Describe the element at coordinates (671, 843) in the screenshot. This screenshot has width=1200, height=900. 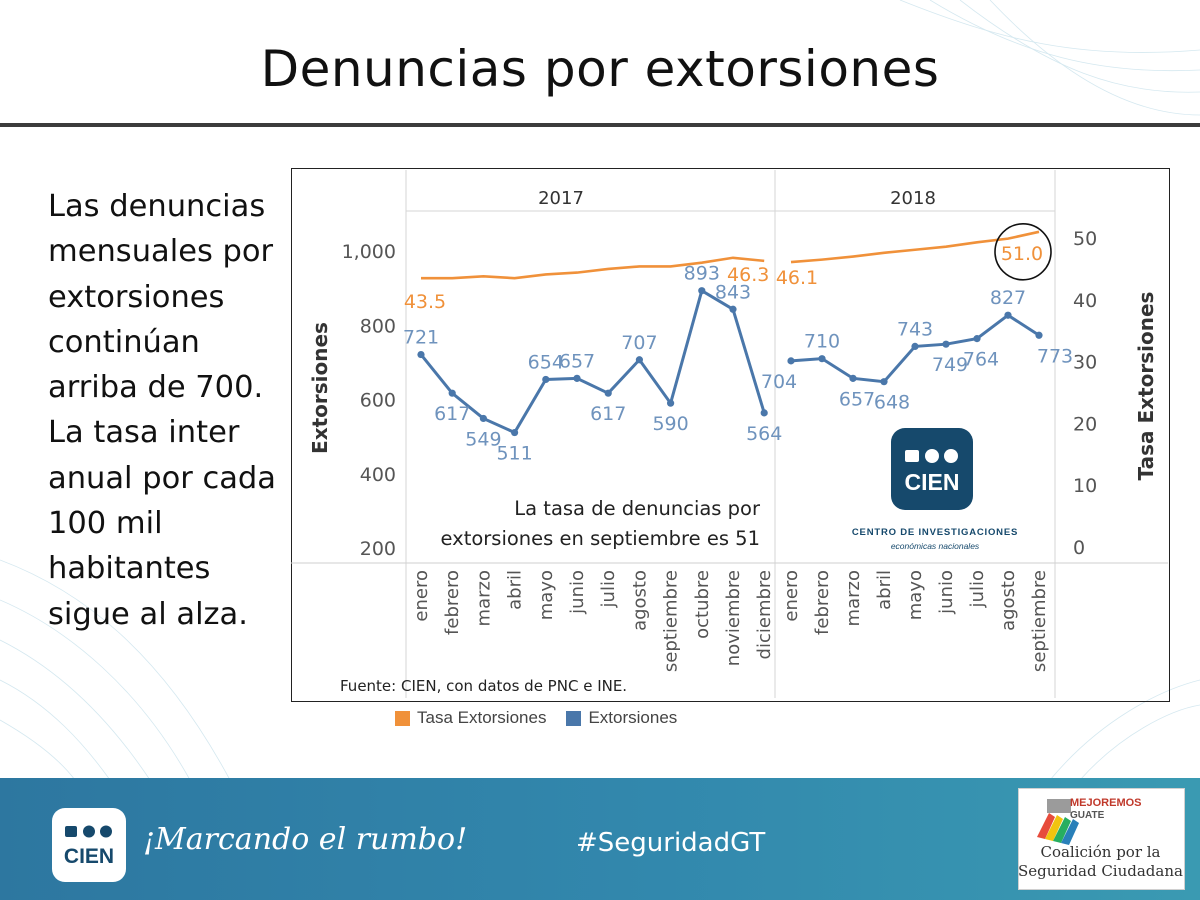
I see `footer-hashtag: #SeguridadGT` at that location.